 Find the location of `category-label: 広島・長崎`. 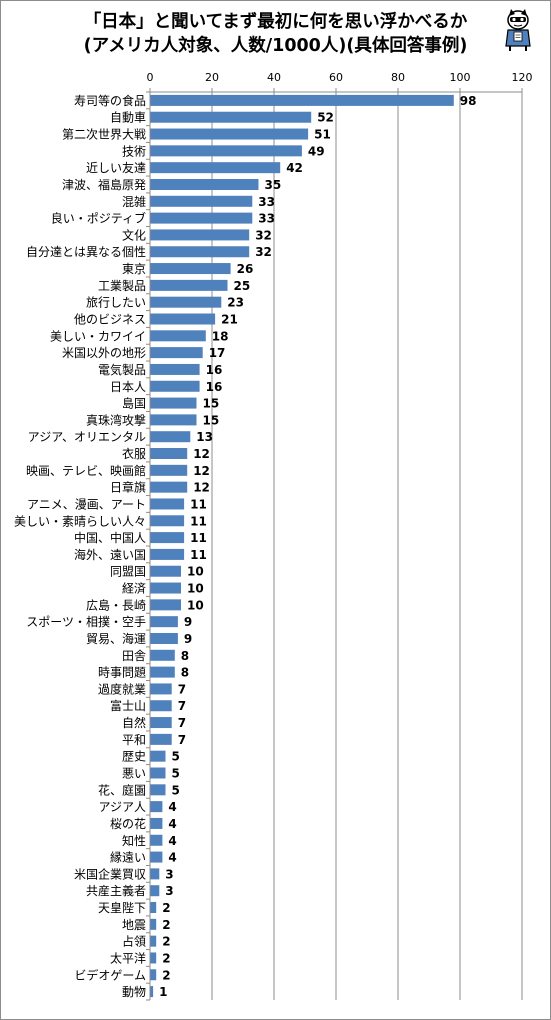

category-label: 広島・長崎 is located at coordinates (116, 604).